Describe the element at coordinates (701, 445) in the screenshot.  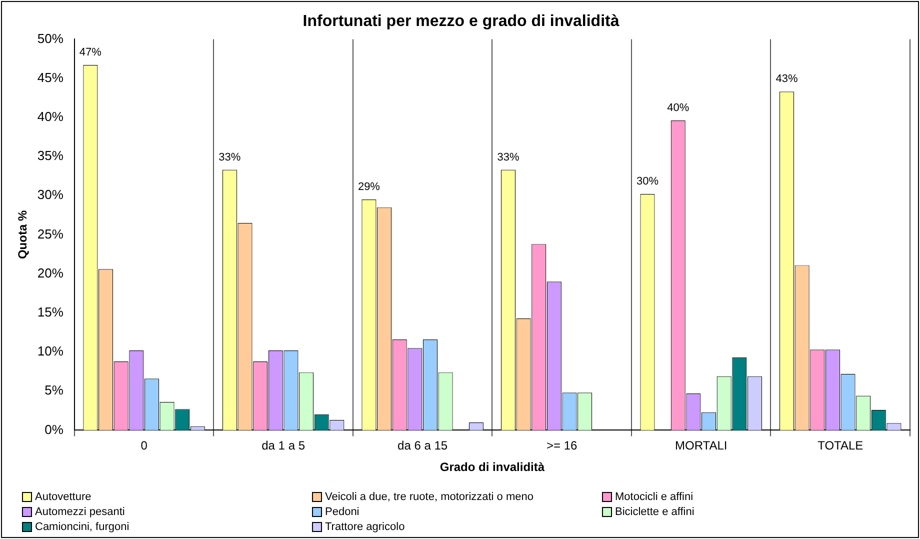
I see `x-tick-label: MORTALI` at that location.